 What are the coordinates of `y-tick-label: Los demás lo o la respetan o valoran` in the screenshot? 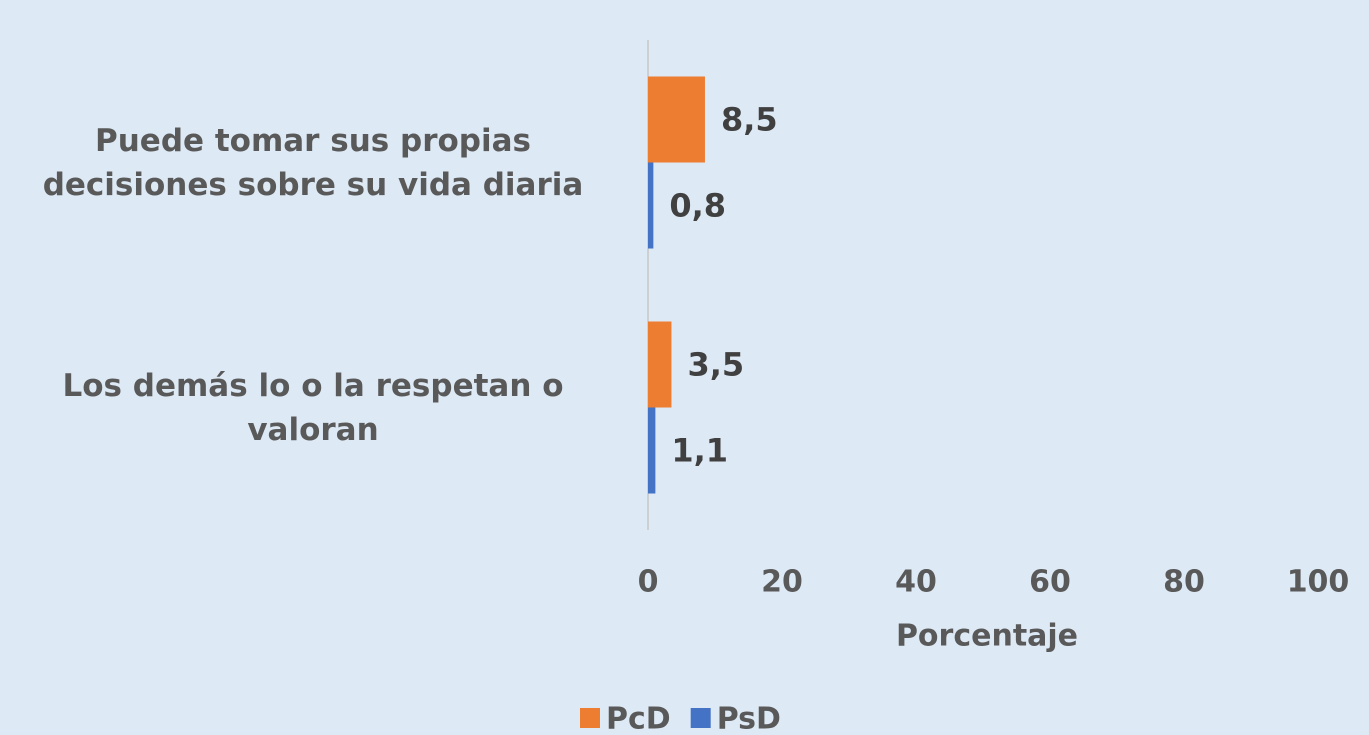 It's located at (313, 407).